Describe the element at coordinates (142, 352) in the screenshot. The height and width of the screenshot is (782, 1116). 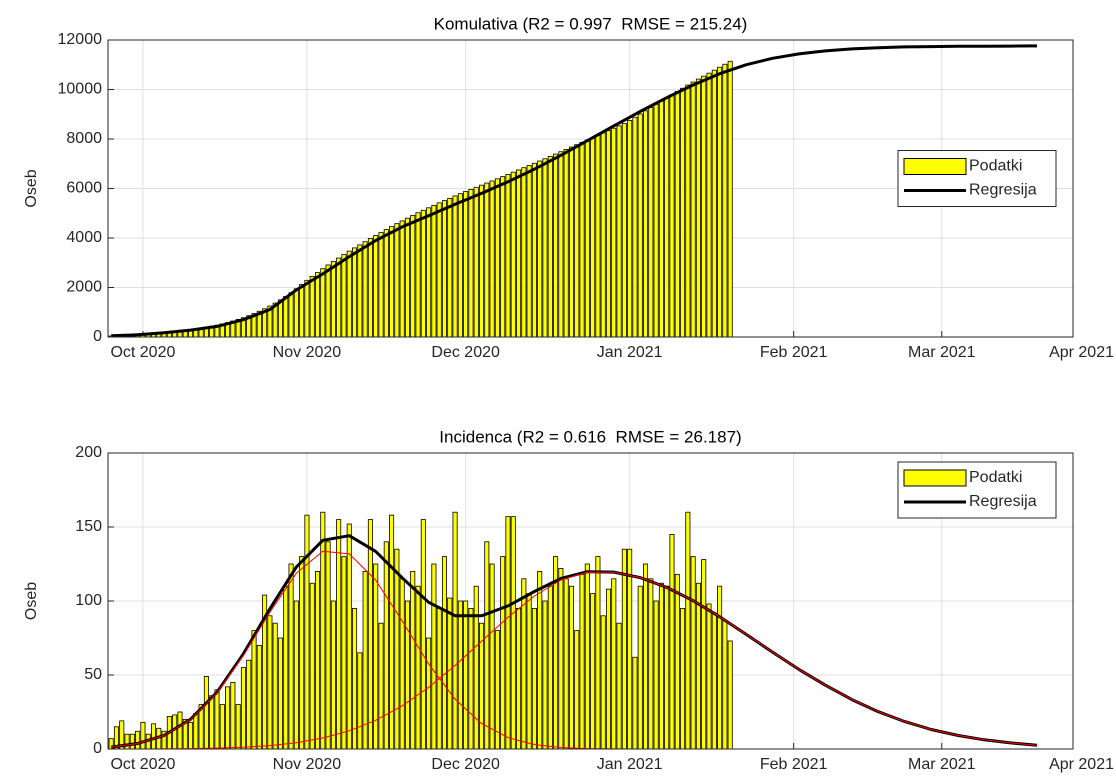
I see `x-tick-label: Oct 2020` at that location.